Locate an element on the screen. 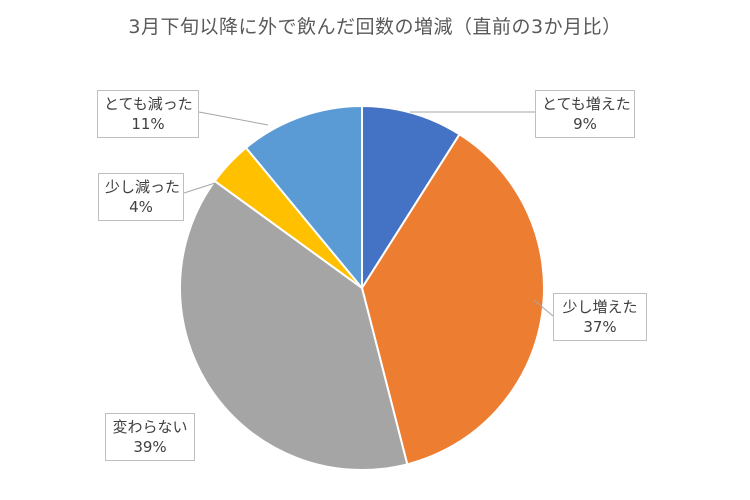 The width and height of the screenshot is (750, 500). data-label-sukoshi-hetta: 少し減った 4% is located at coordinates (141, 197).